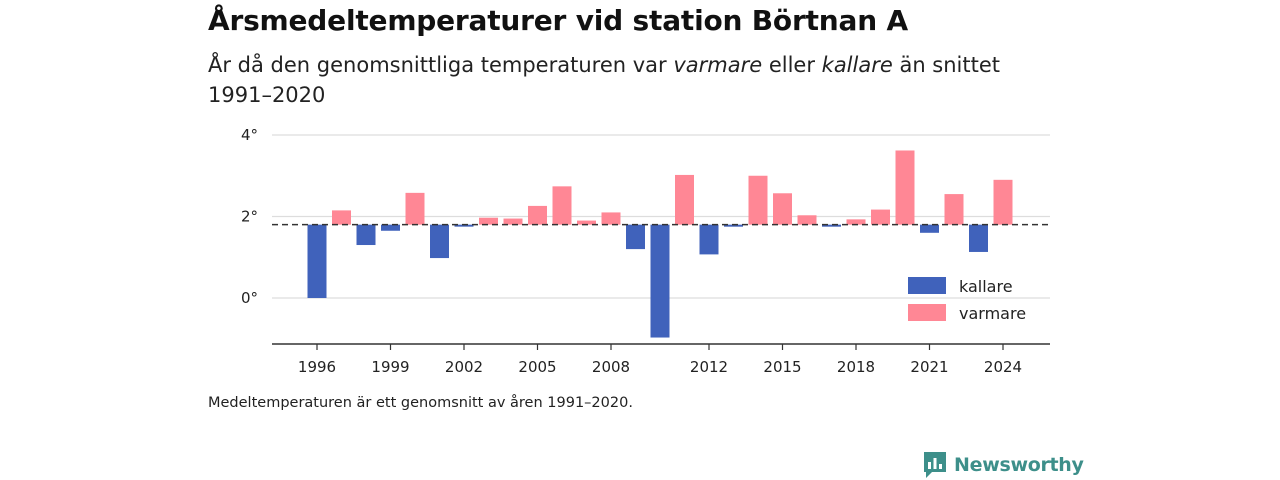 Image resolution: width=1280 pixels, height=480 pixels. Describe the element at coordinates (249, 298) in the screenshot. I see `y-tick-label: 0°` at that location.